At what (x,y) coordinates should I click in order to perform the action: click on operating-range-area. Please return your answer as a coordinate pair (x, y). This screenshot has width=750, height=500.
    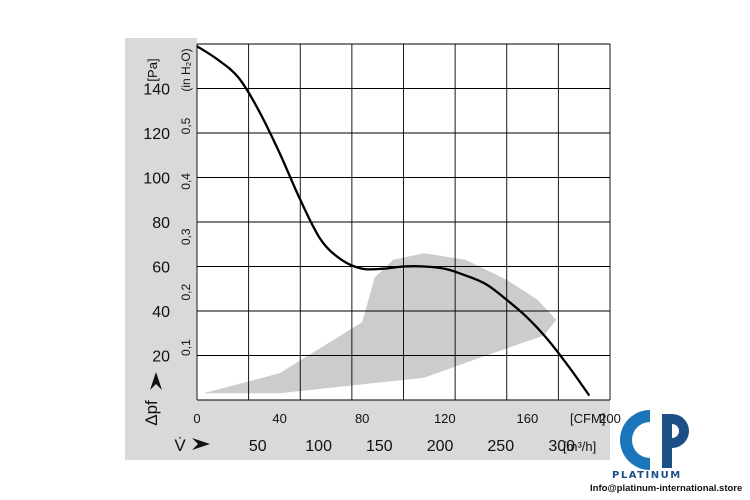
    Looking at the image, I should click on (380, 323).